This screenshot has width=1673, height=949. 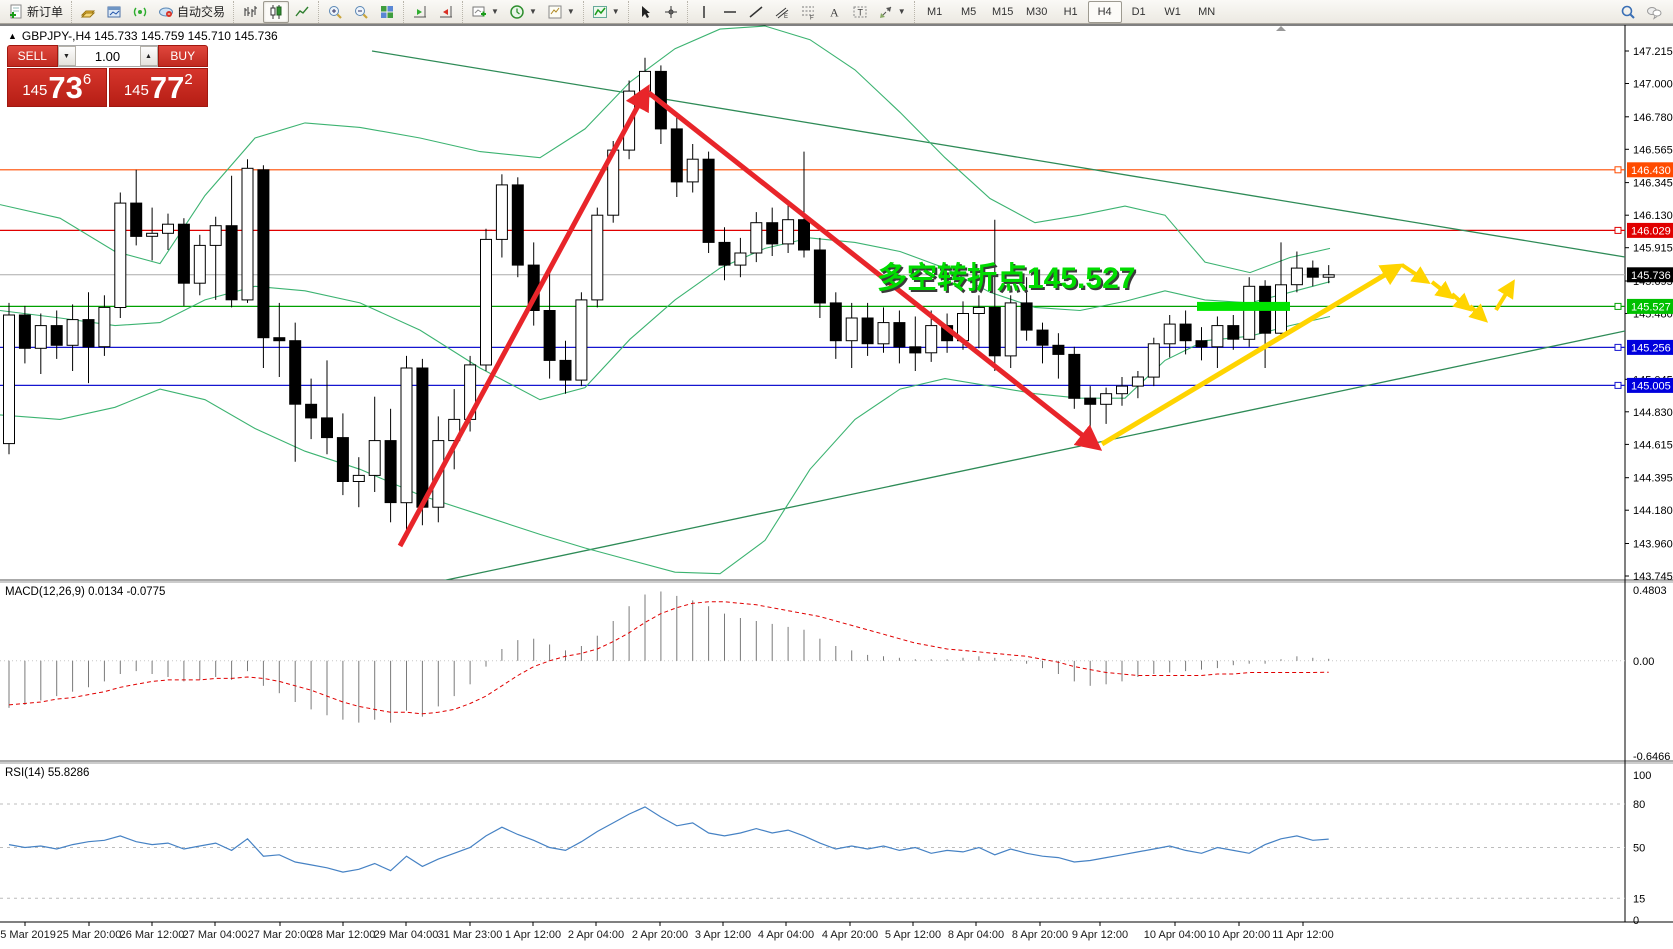 I want to click on toolbar-button-tile-windows, so click(x=387, y=12).